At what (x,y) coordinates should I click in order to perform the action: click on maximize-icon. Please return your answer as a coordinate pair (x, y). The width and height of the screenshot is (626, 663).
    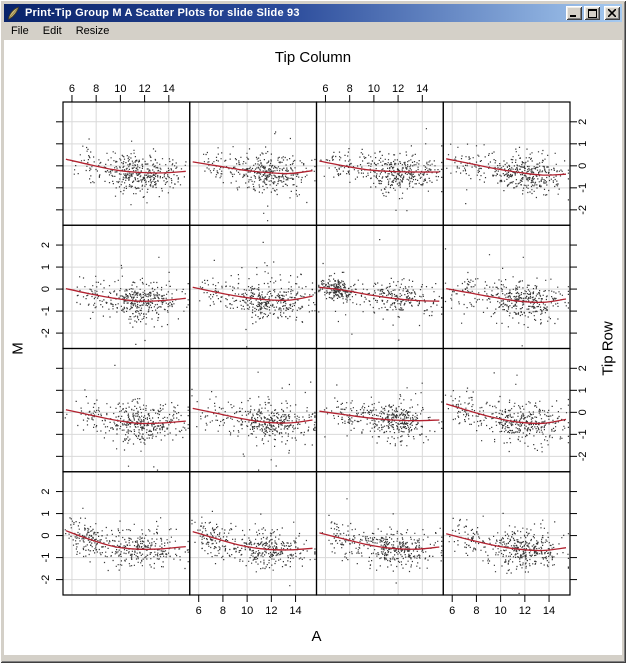
    Looking at the image, I should click on (592, 13).